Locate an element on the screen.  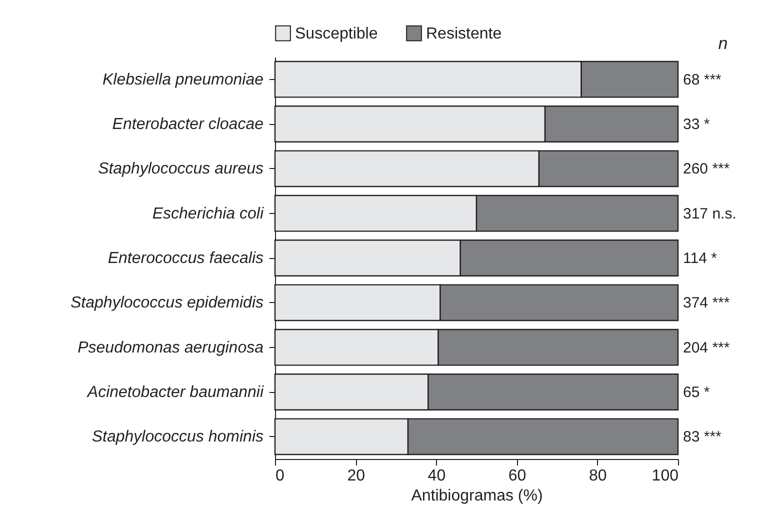
y-tick-label: Klebsiella pneumoniae is located at coordinates (183, 79).